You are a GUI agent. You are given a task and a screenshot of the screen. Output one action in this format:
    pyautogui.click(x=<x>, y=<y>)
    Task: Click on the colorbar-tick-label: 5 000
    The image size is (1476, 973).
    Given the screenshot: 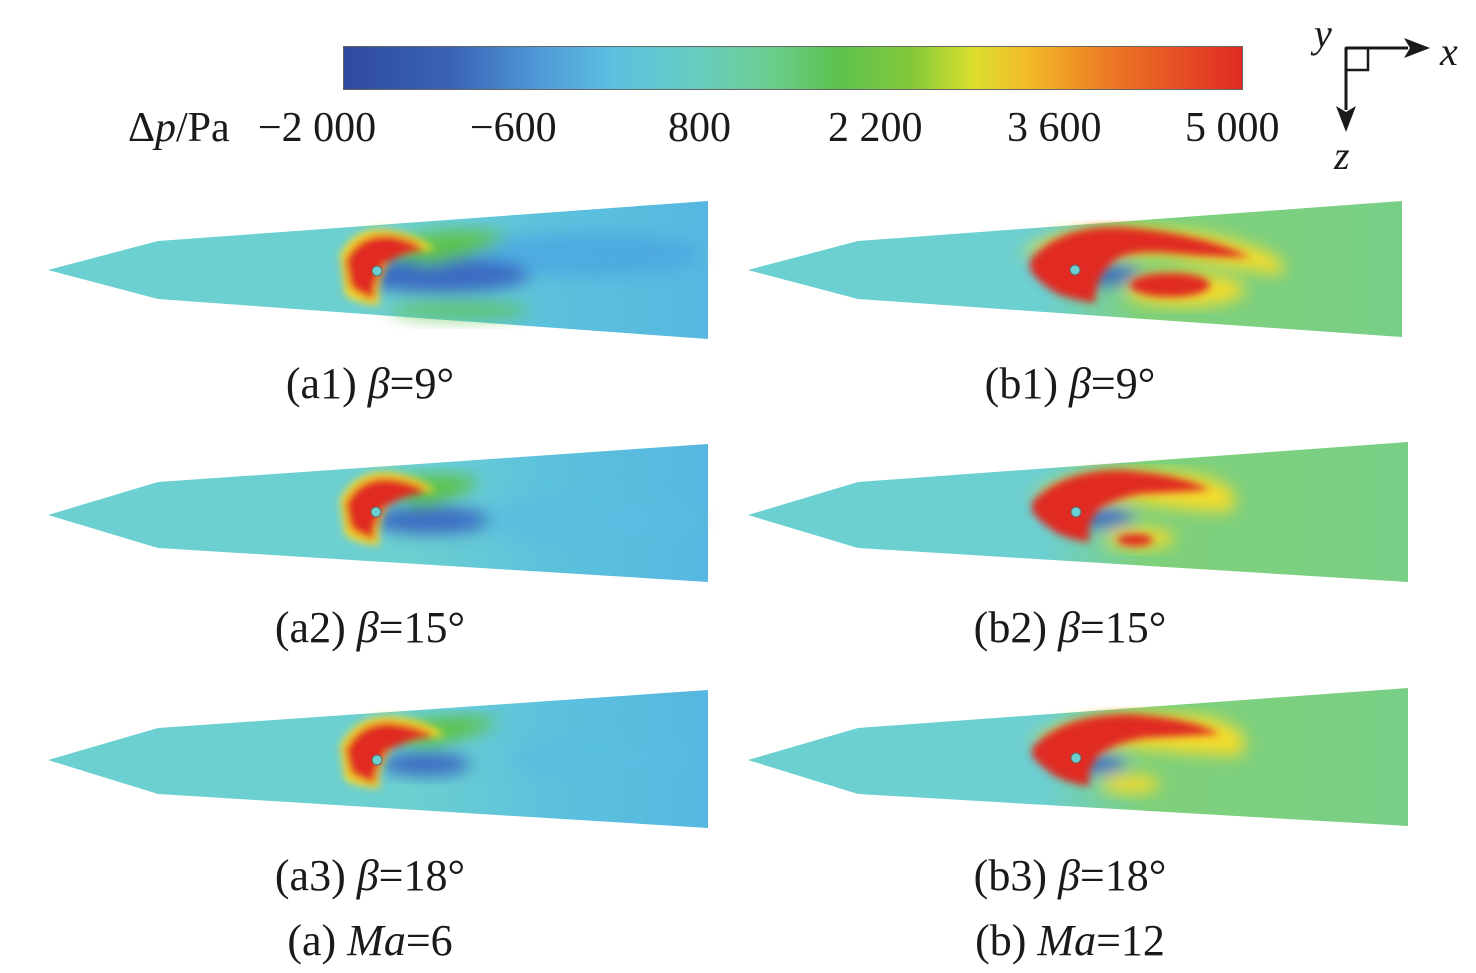 What is the action you would take?
    pyautogui.click(x=1232, y=128)
    